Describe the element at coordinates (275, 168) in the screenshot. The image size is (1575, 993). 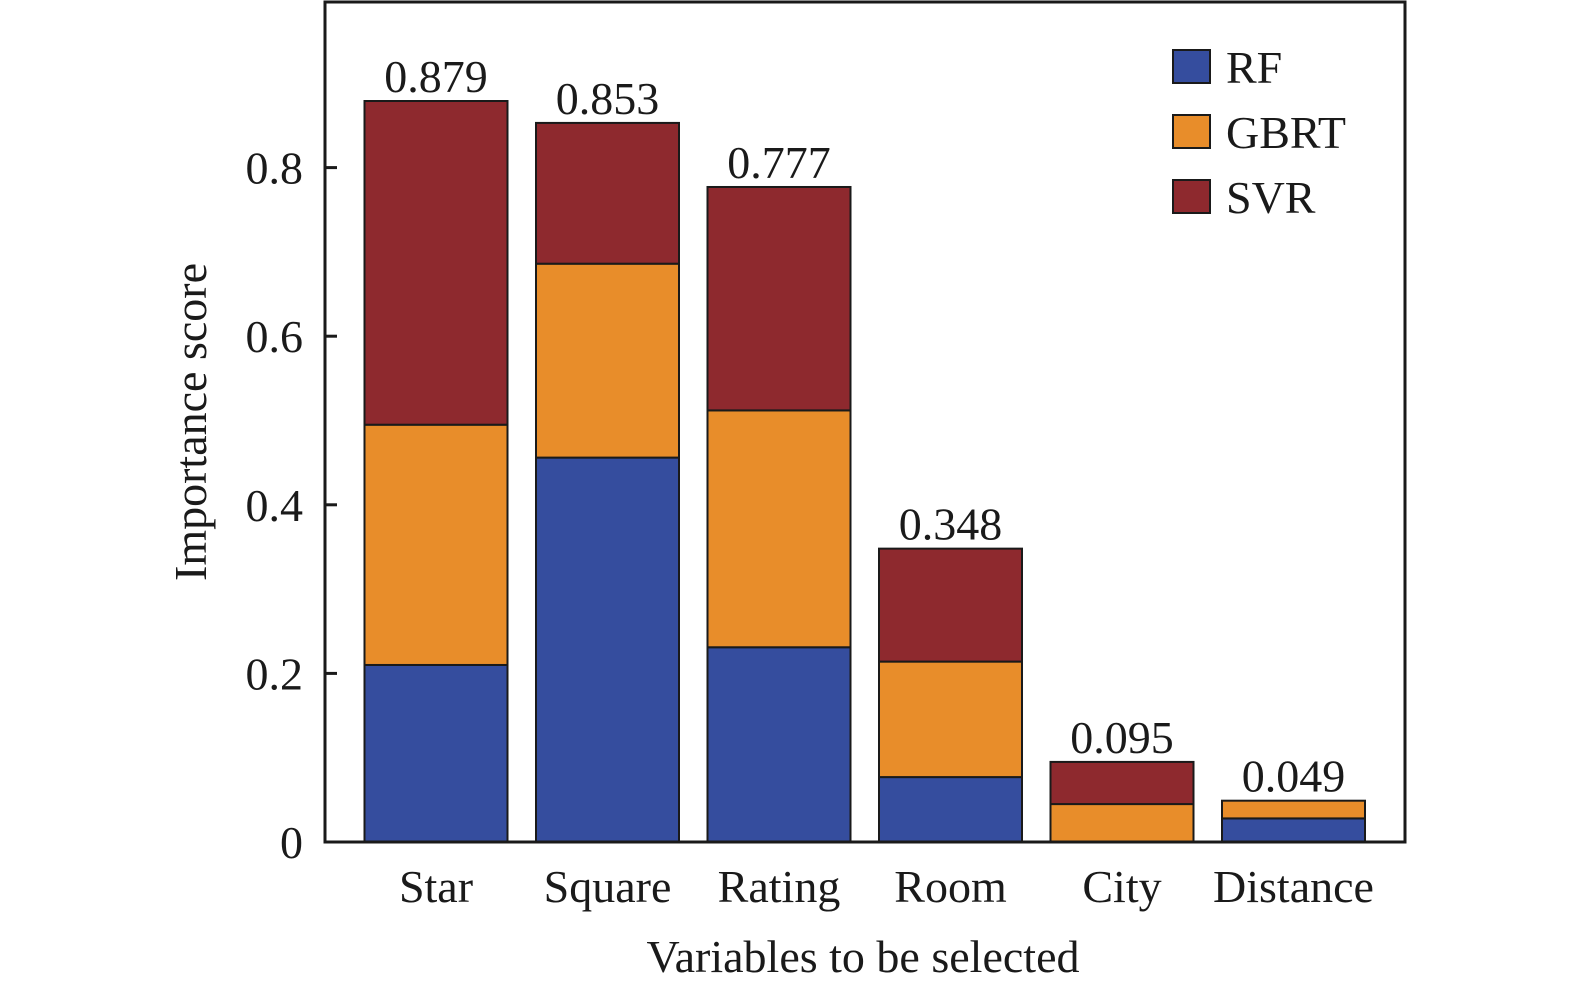
I see `y-tick-label: 0.8` at that location.